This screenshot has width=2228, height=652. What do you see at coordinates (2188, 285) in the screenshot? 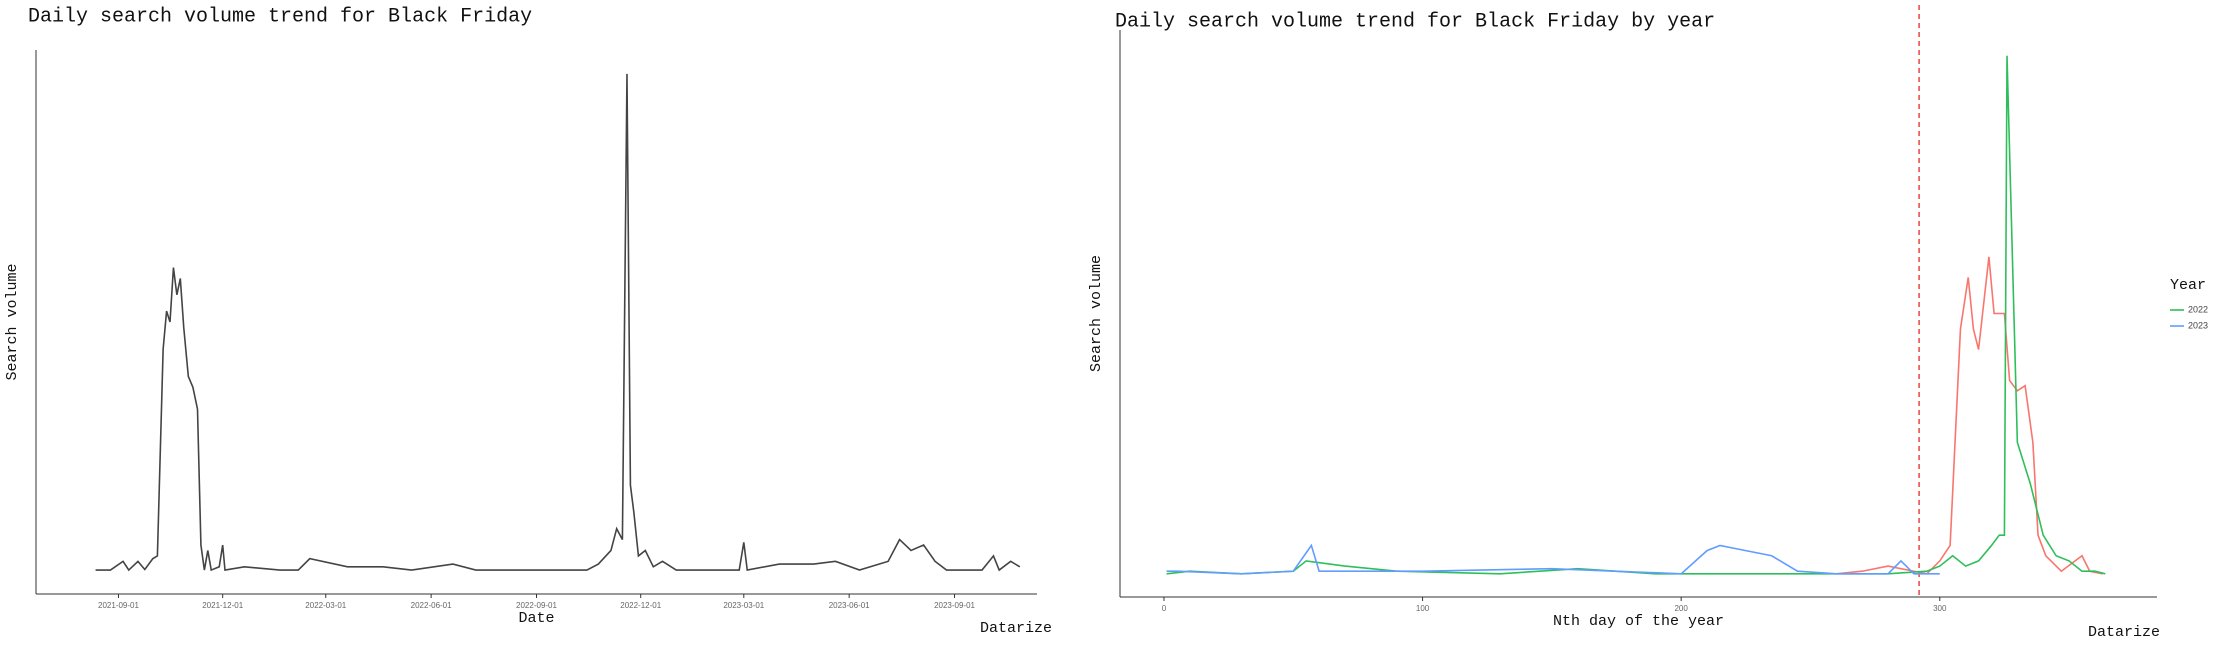
I see `legend-title: Year` at bounding box center [2188, 285].